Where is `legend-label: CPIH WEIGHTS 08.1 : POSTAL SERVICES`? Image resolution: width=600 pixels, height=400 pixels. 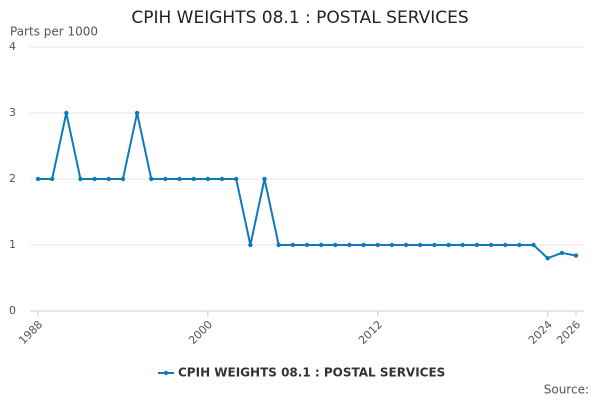
legend-label: CPIH WEIGHTS 08.1 : POSTAL SERVICES is located at coordinates (311, 373).